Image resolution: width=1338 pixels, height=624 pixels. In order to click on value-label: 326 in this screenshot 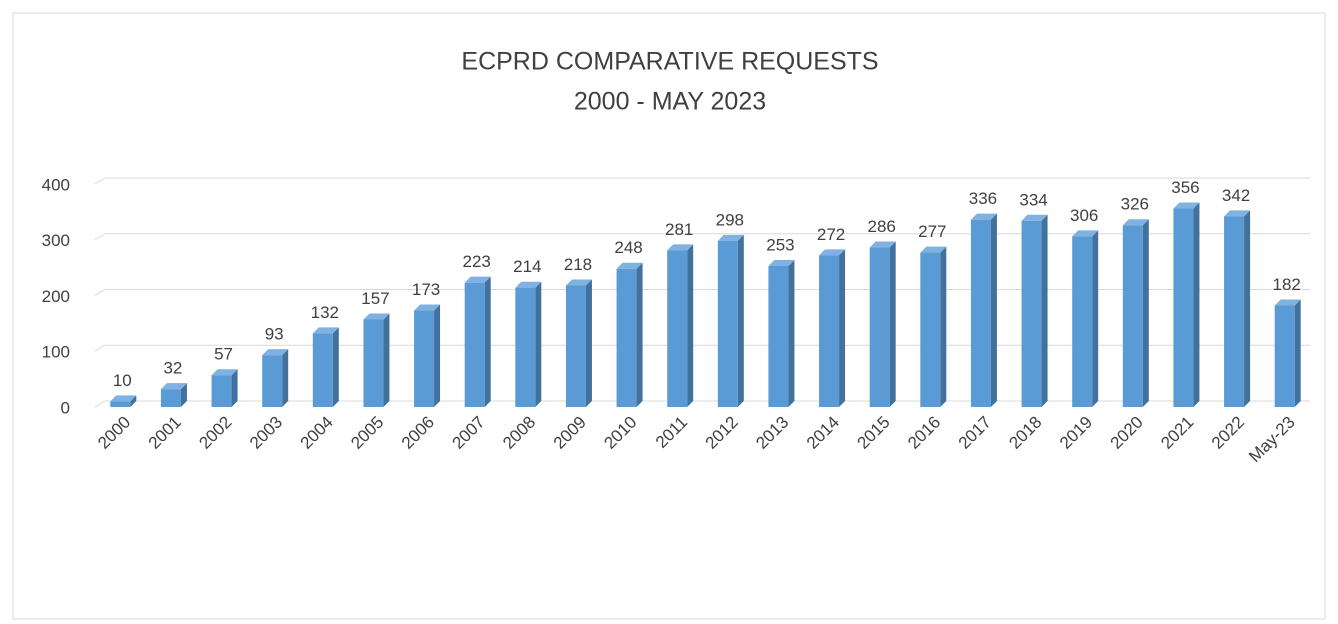, I will do `click(1135, 204)`.